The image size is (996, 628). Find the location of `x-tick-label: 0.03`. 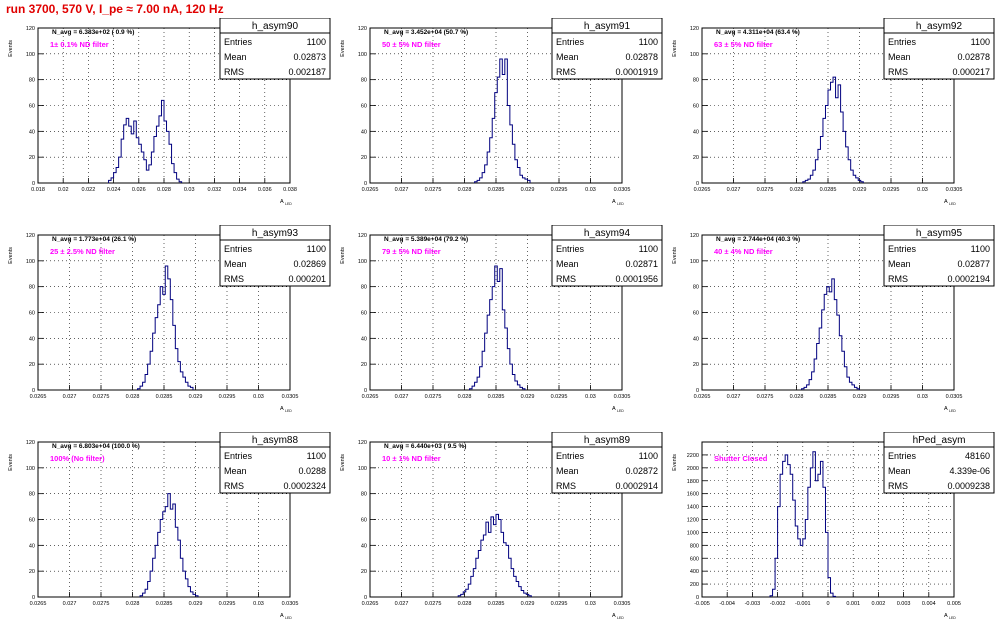

x-tick-label: 0.03 is located at coordinates (922, 190).